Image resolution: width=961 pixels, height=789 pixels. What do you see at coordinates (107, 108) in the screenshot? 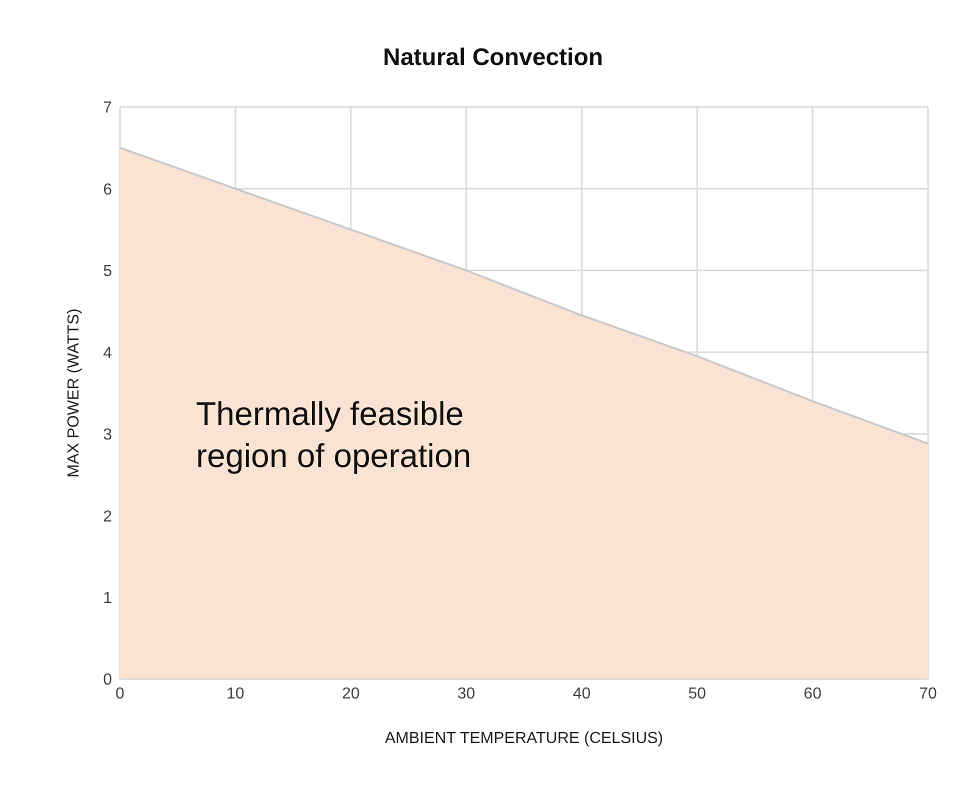
I see `y-tick-label: 7` at bounding box center [107, 108].